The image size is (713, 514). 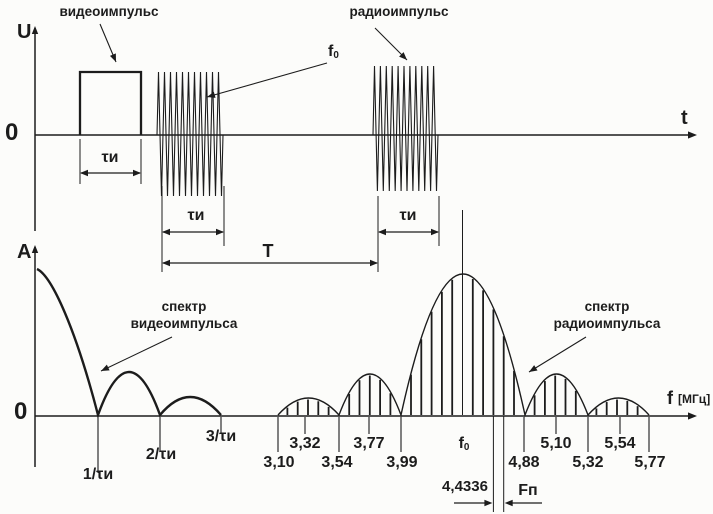 I want to click on tick-3-10: 3,10, so click(x=279, y=462).